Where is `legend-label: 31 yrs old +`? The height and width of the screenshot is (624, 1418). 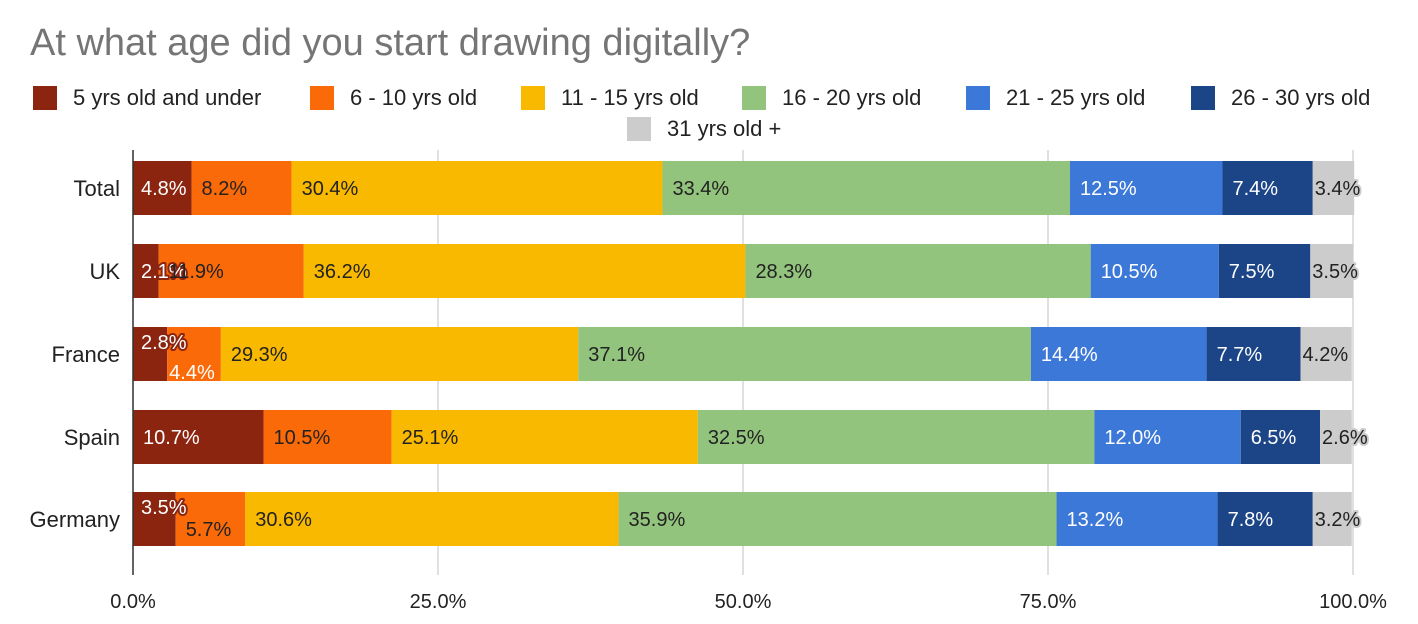
legend-label: 31 yrs old + is located at coordinates (724, 128).